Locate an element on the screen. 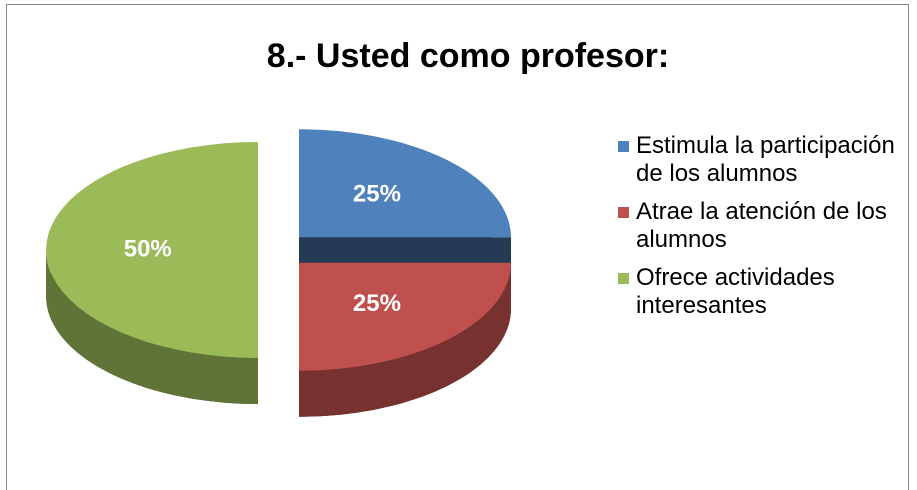  legend-item: Estimula la participación de los alumnos is located at coordinates (762, 160).